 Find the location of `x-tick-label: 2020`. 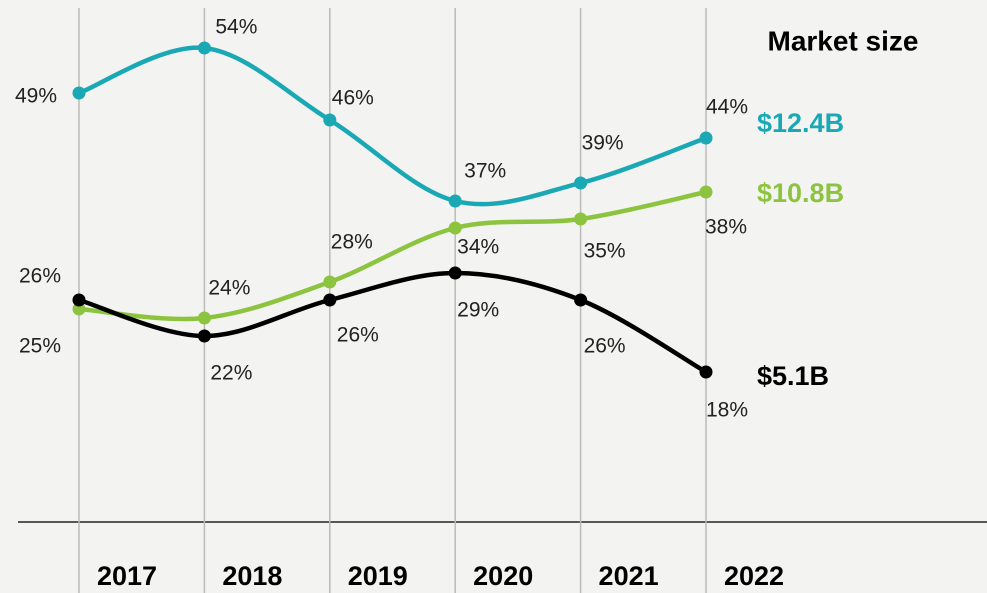

x-tick-label: 2020 is located at coordinates (503, 576).